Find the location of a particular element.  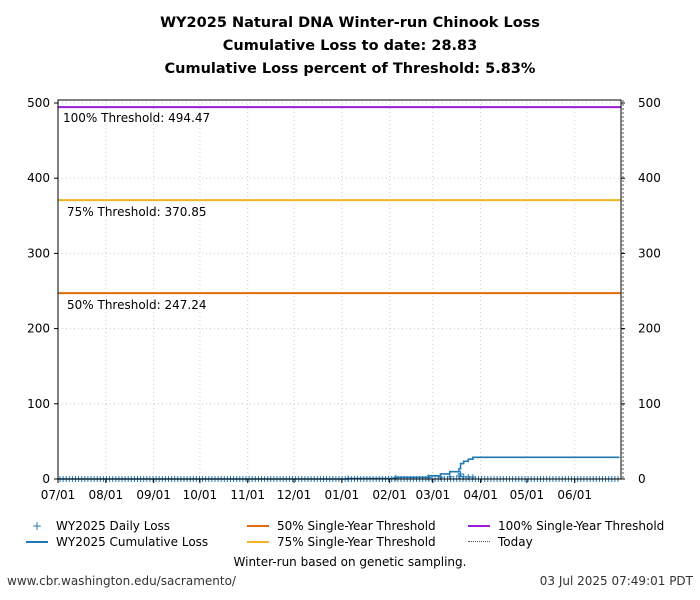

plus-marker-icon: + is located at coordinates (37, 526).